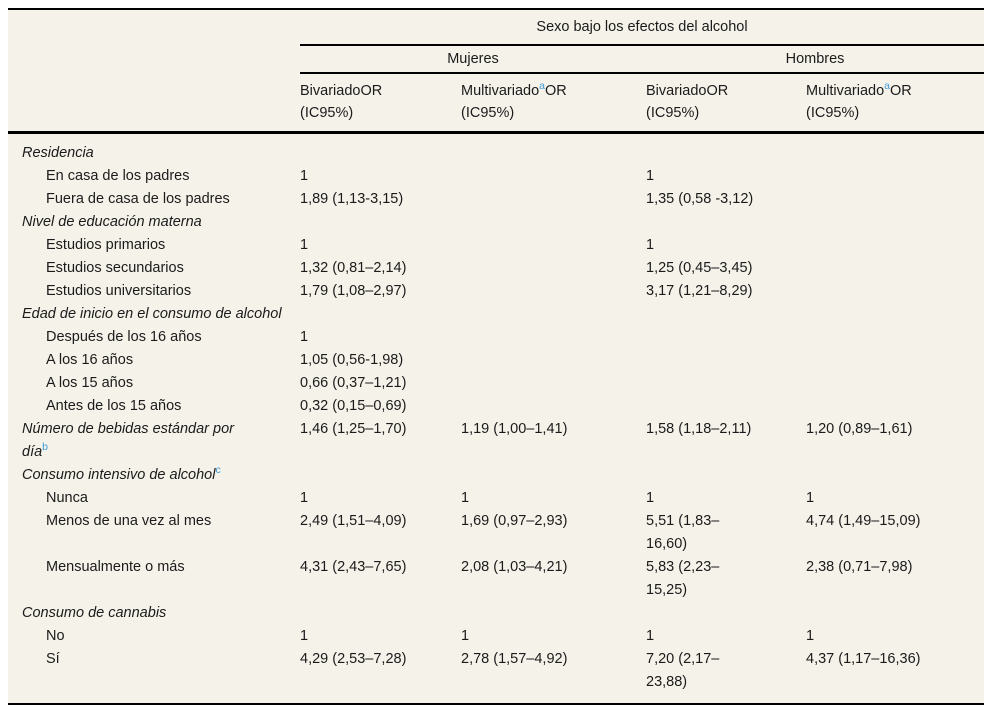 This screenshot has width=992, height=705. What do you see at coordinates (352, 199) in the screenshot?
I see `or-value-cell: 1,89 (1,13-3,15)` at bounding box center [352, 199].